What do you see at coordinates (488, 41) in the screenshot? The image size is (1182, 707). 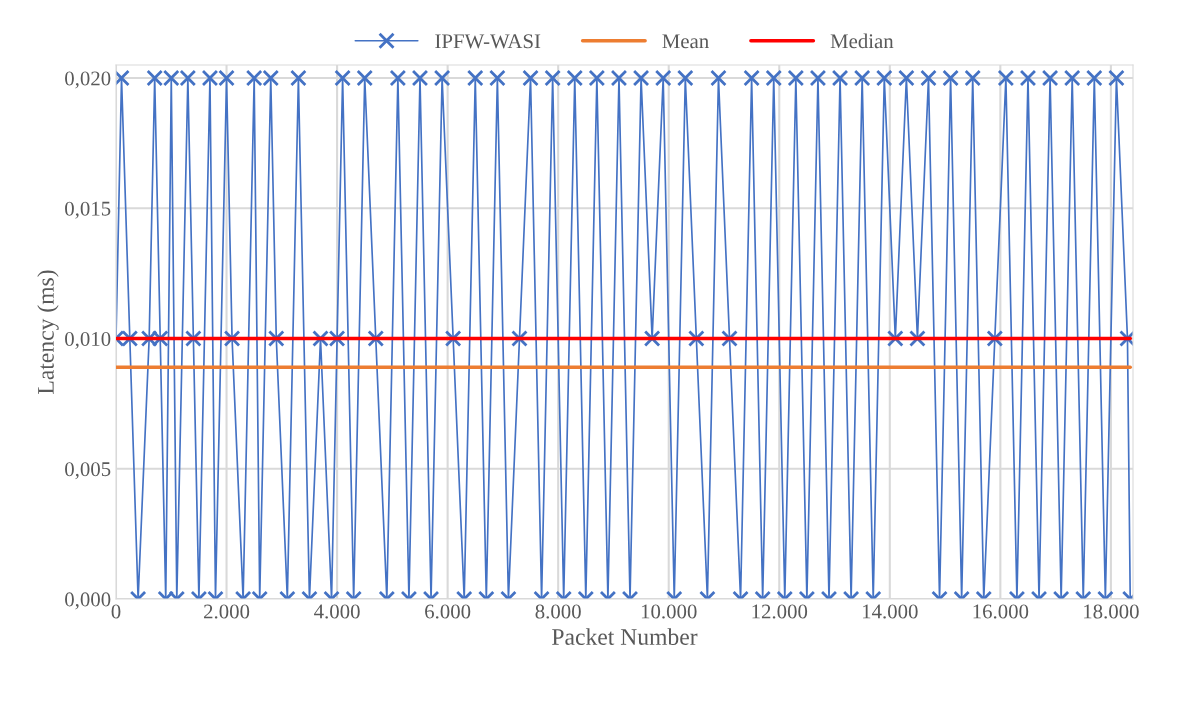 I see `legend-label: IPFW-WASI` at bounding box center [488, 41].